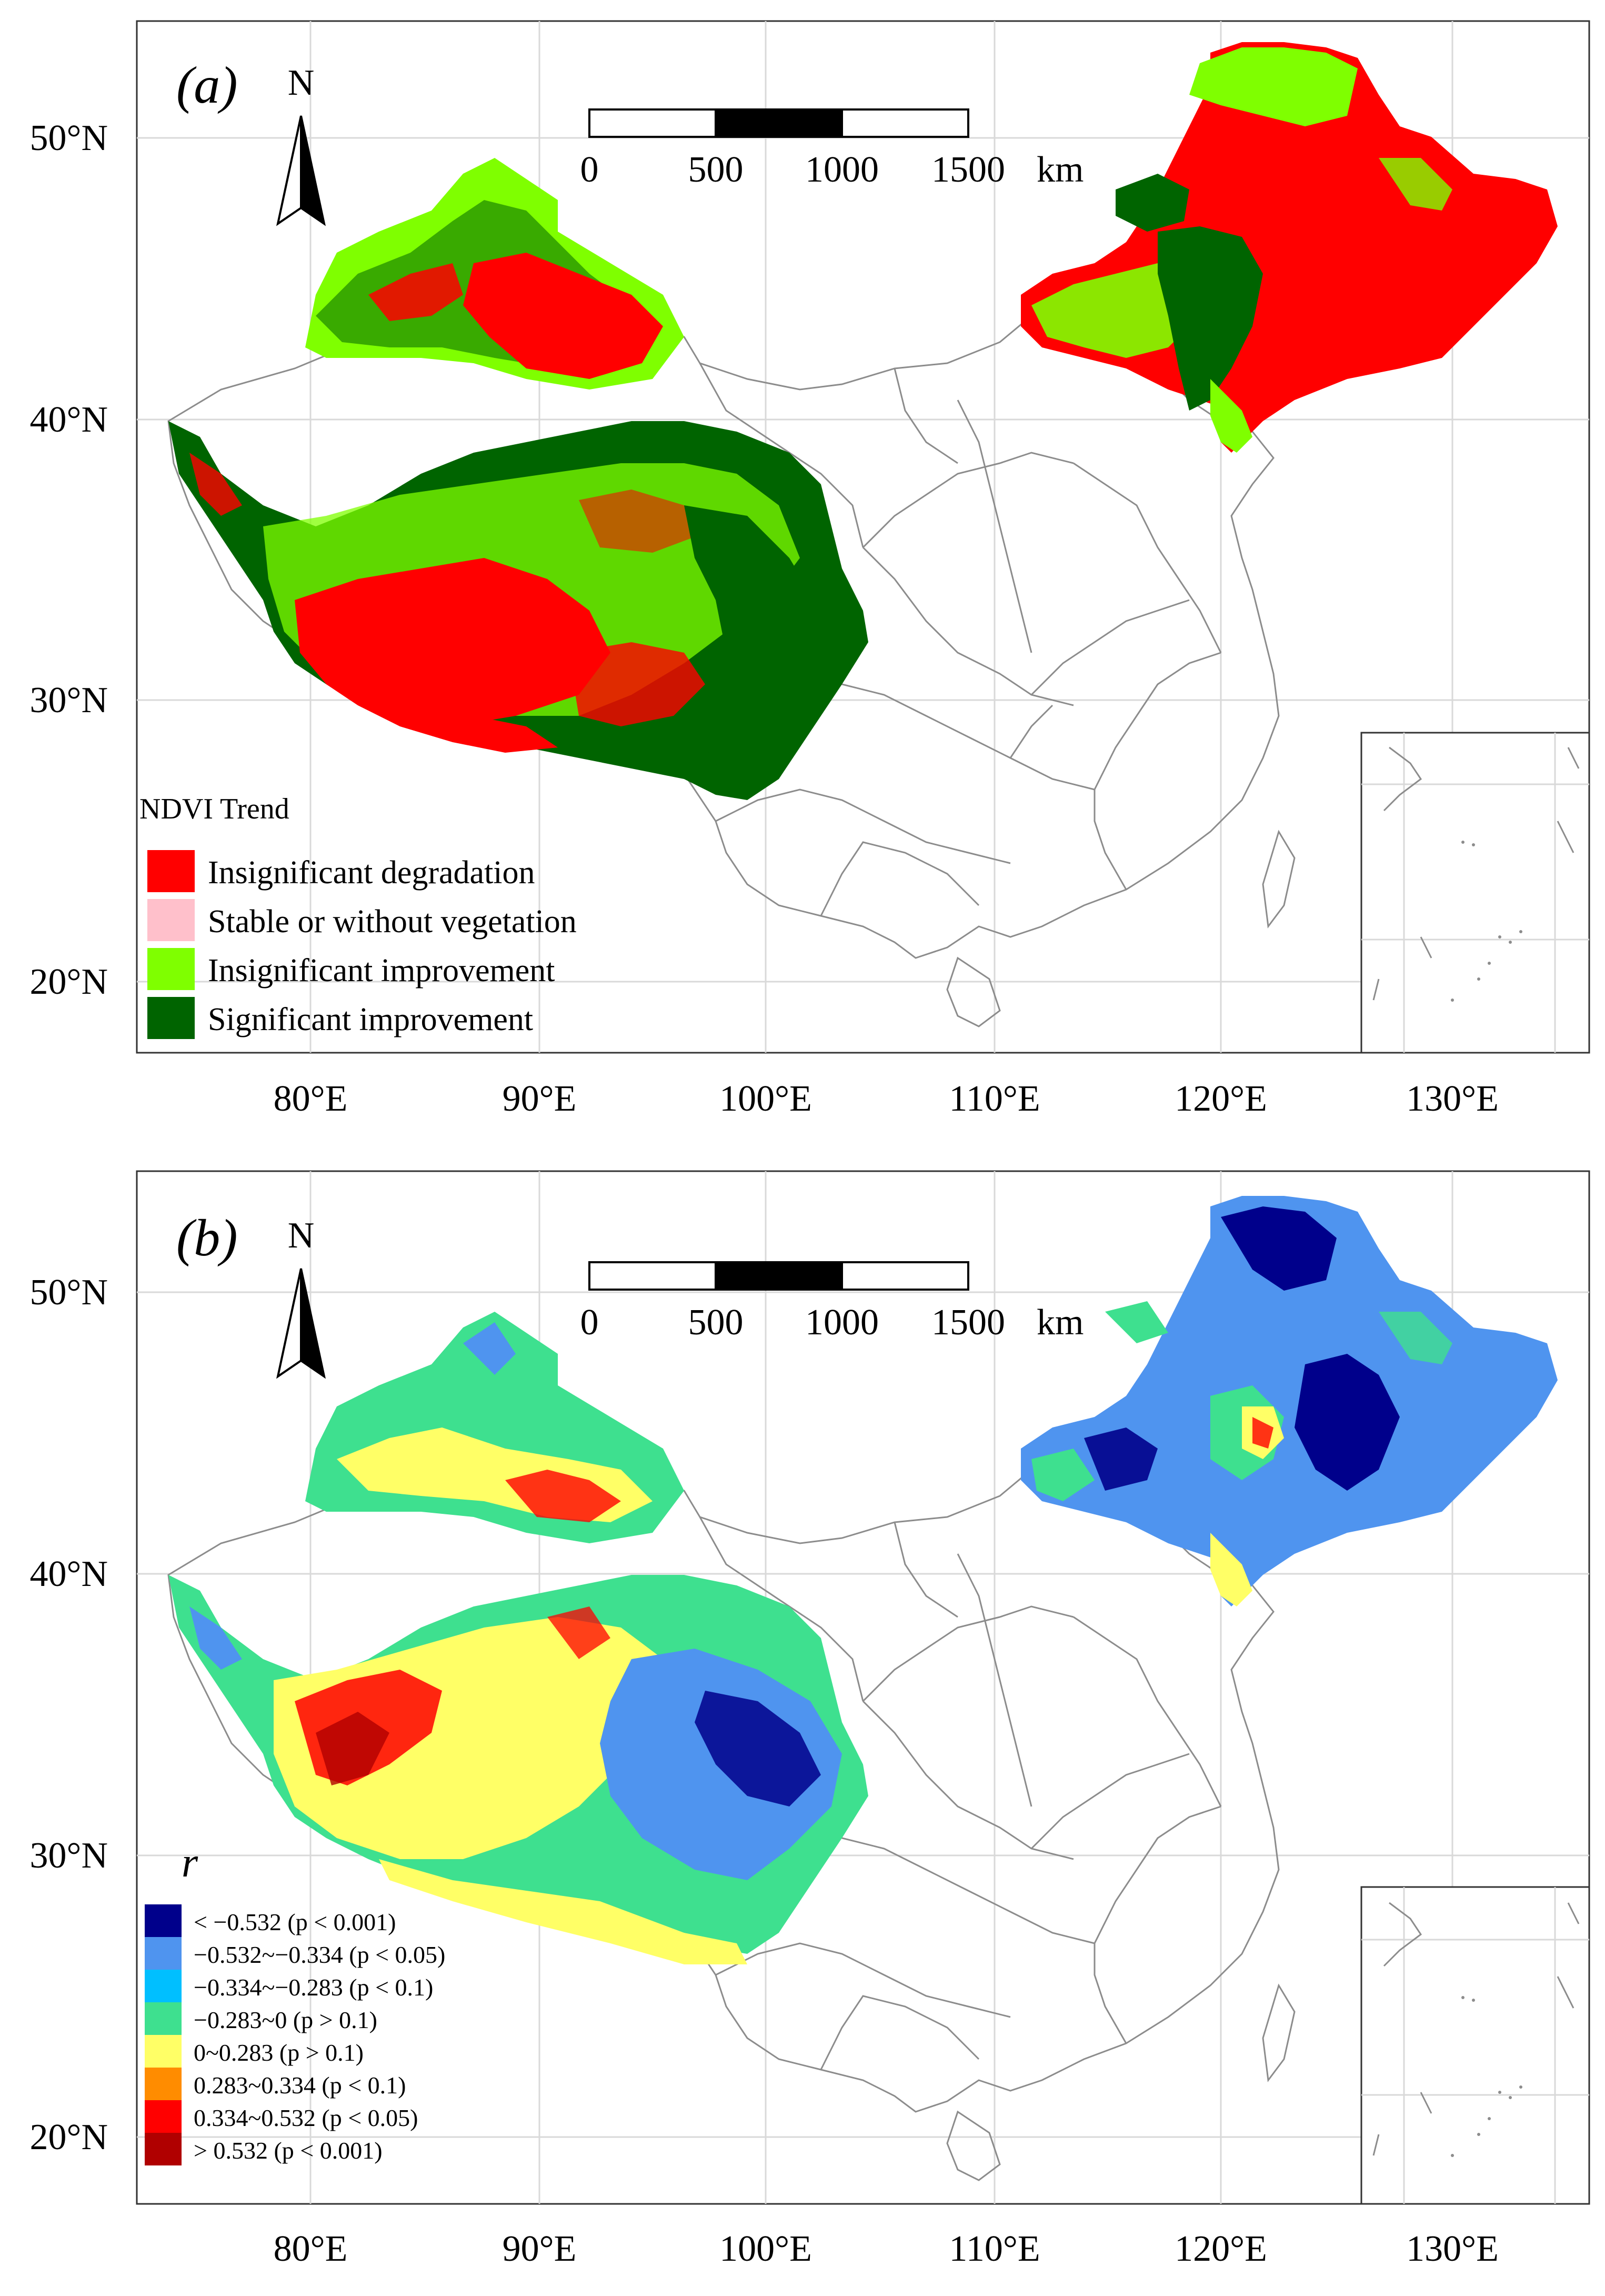  I want to click on legend-label: 0~0.283 (p > 0.1), so click(279, 2052).